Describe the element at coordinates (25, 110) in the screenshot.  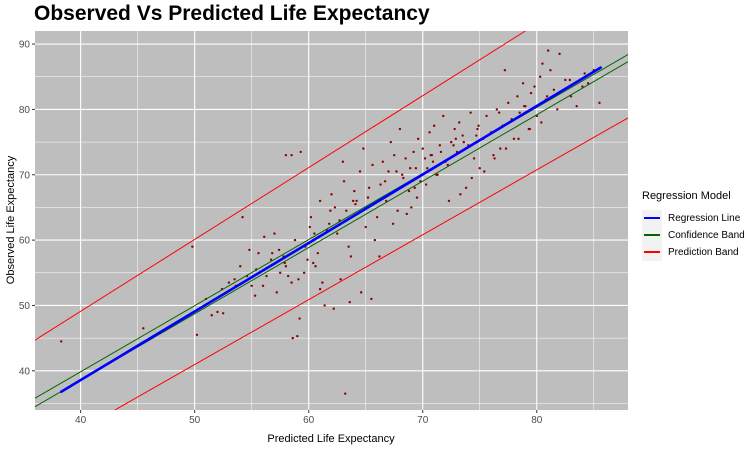
I see `y-tick-label: 80` at that location.